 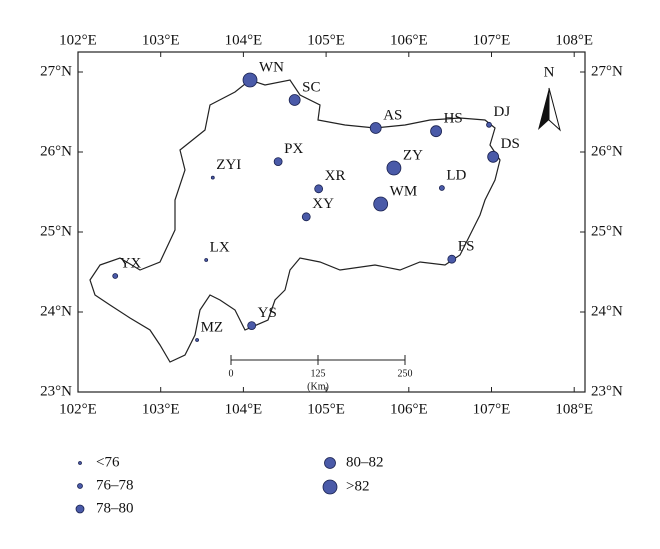 I want to click on station-label: SC, so click(x=311, y=87).